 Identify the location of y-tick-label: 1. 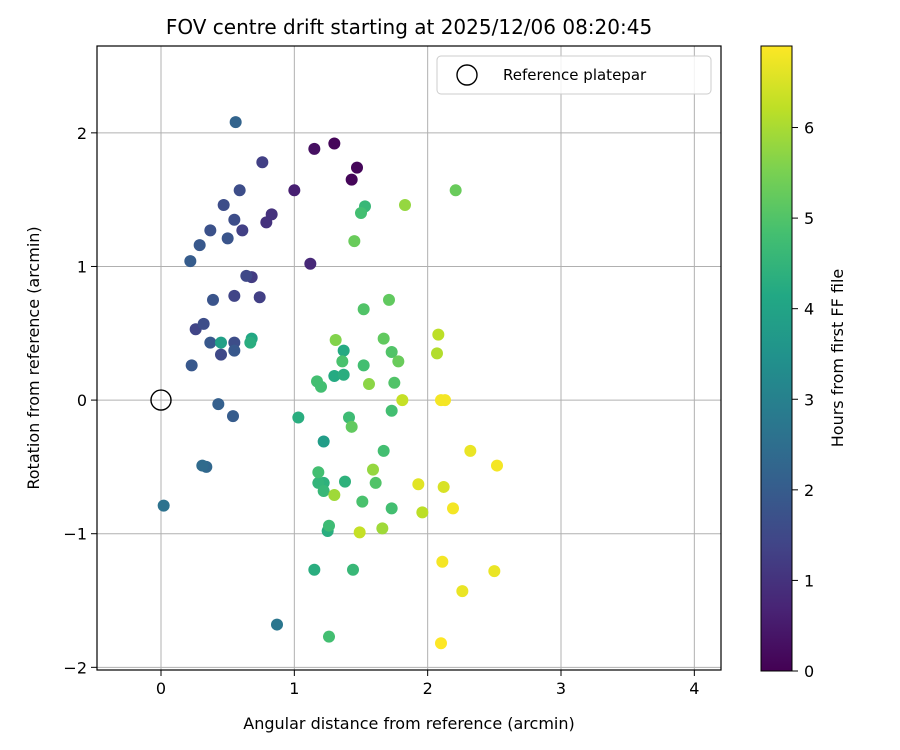
(82, 266).